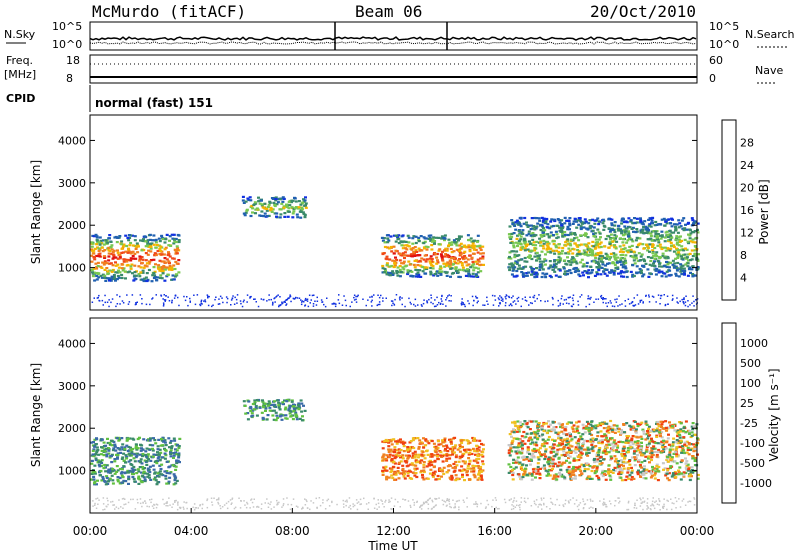  Describe the element at coordinates (20, 74) in the screenshot. I see `freq-unit: [MHz]` at that location.